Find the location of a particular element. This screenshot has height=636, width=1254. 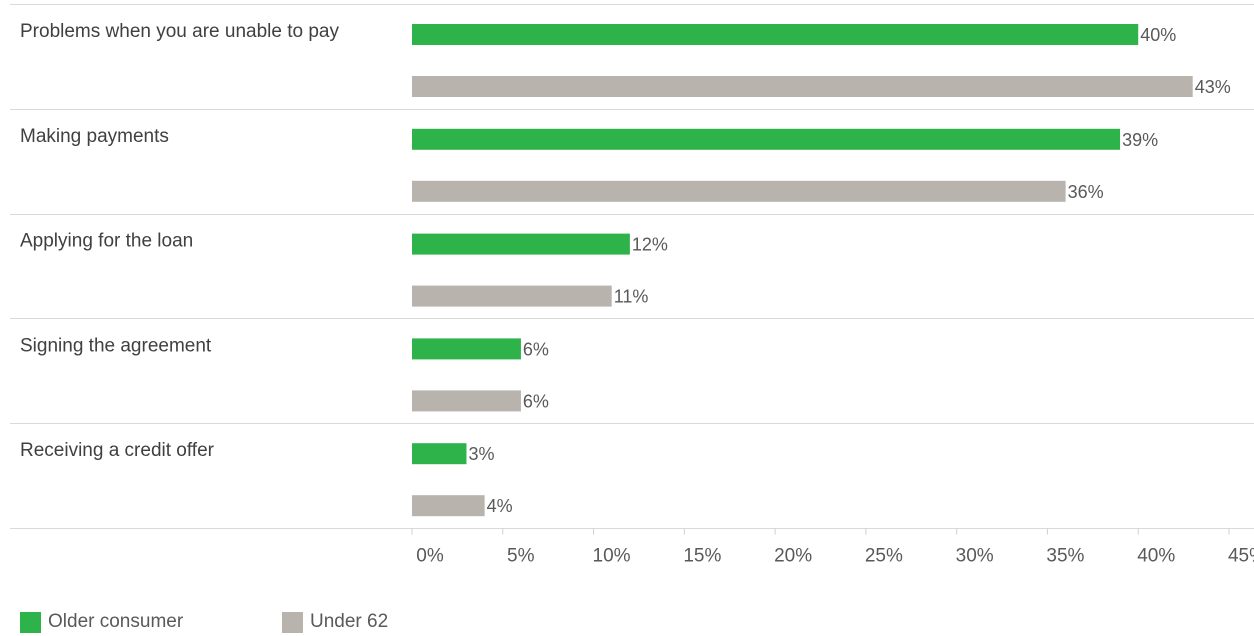

legend-item-under-62: Under 62 is located at coordinates (335, 622).